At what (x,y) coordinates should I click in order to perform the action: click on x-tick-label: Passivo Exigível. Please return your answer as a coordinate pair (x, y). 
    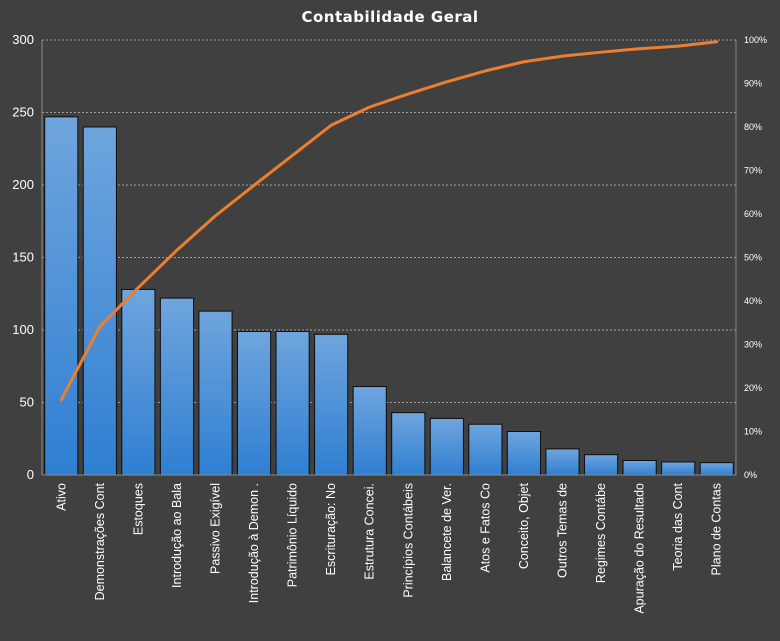
    Looking at the image, I should click on (216, 528).